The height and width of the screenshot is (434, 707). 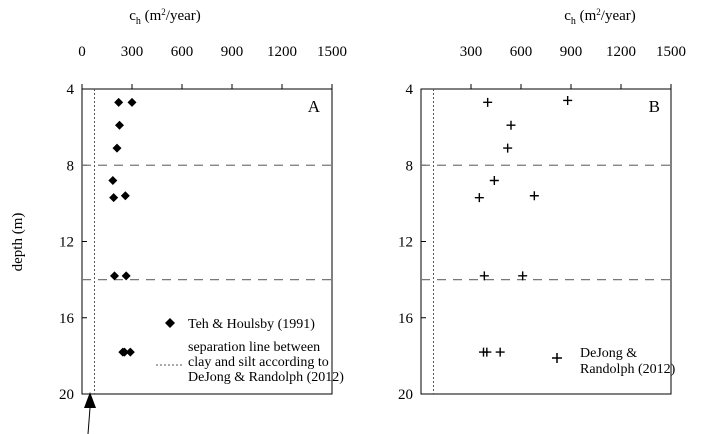 What do you see at coordinates (654, 106) in the screenshot?
I see `panel-b-label: B` at bounding box center [654, 106].